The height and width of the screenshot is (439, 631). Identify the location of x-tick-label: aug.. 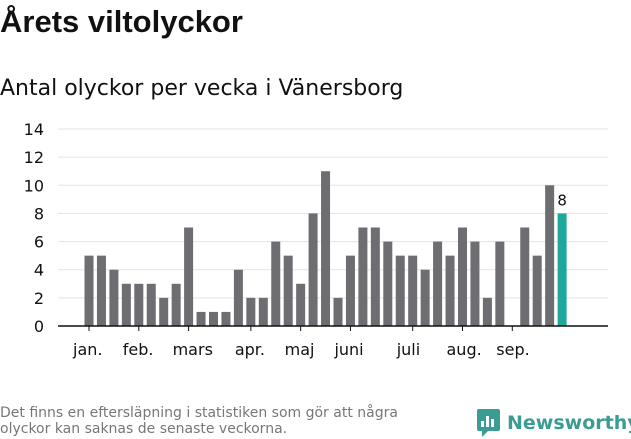
(464, 349).